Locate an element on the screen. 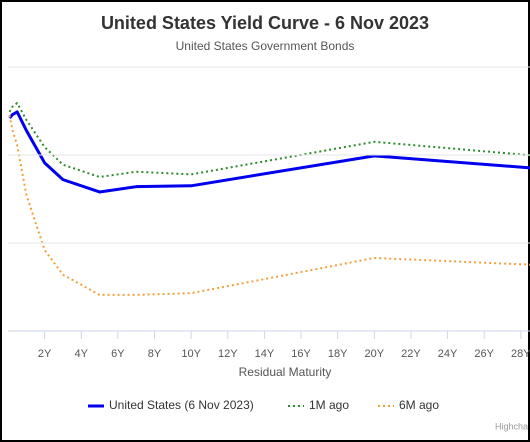  x-tick-label: 12Y is located at coordinates (228, 354).